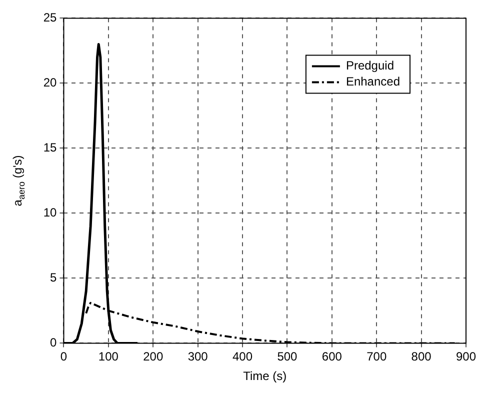  What do you see at coordinates (64, 357) in the screenshot?
I see `x-tick-label: 0` at bounding box center [64, 357].